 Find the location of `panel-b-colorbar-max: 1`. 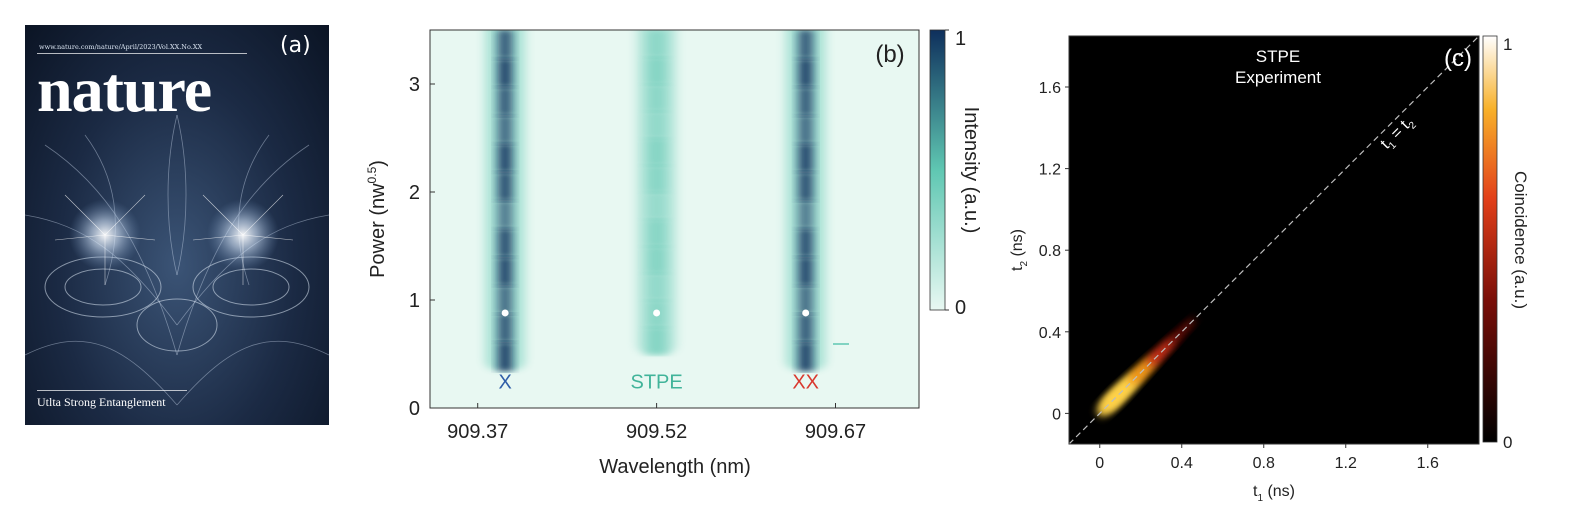

panel-b-colorbar-max: 1 is located at coordinates (960, 39).